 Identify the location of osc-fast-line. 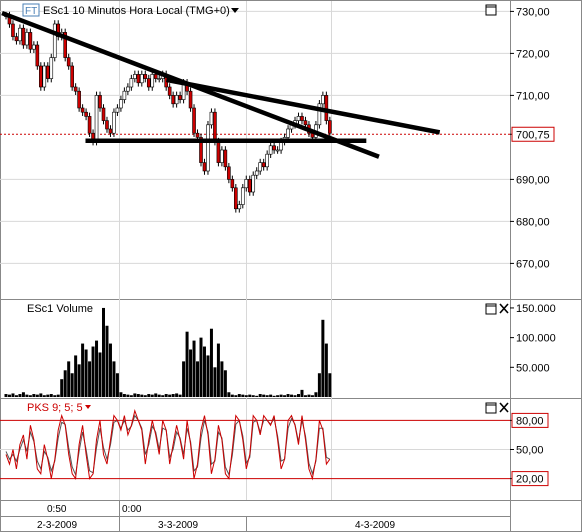
(168, 444).